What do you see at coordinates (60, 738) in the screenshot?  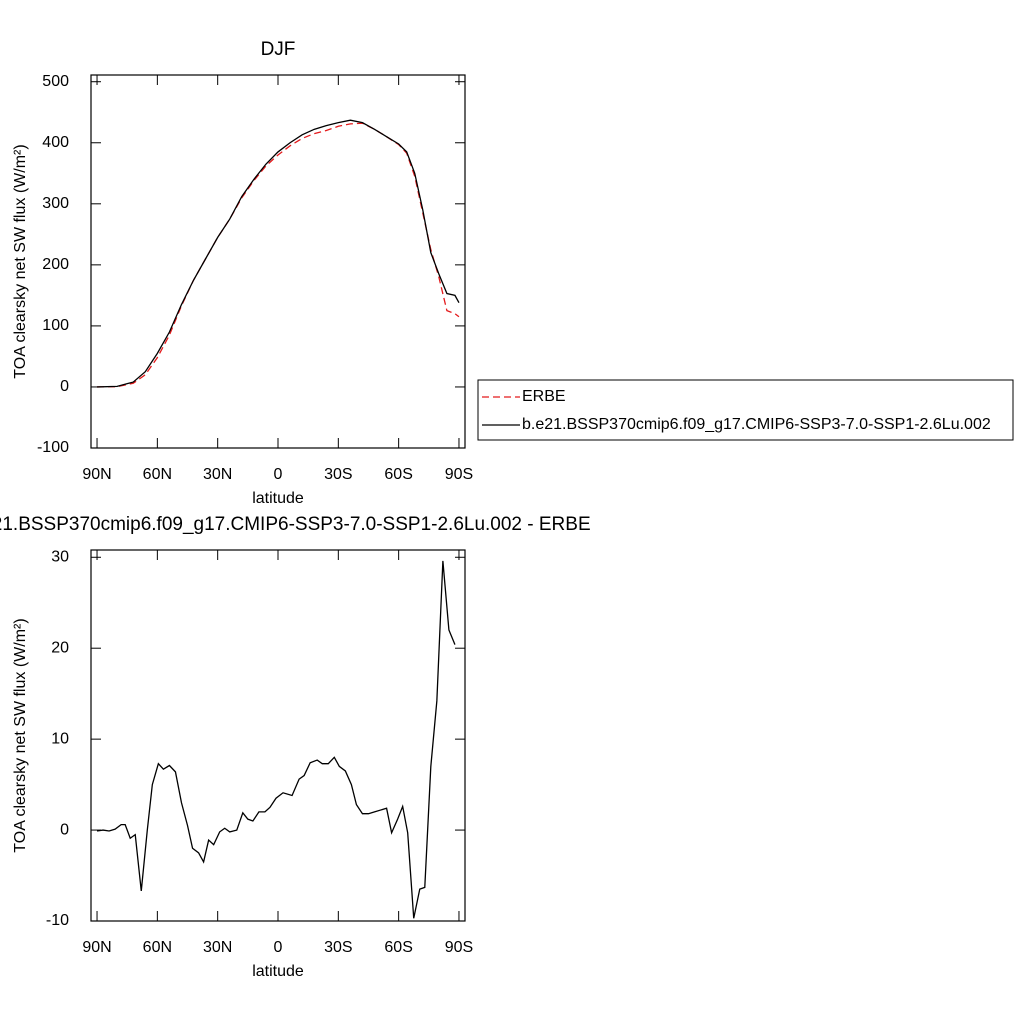 I see `y-tick-label: 10` at bounding box center [60, 738].